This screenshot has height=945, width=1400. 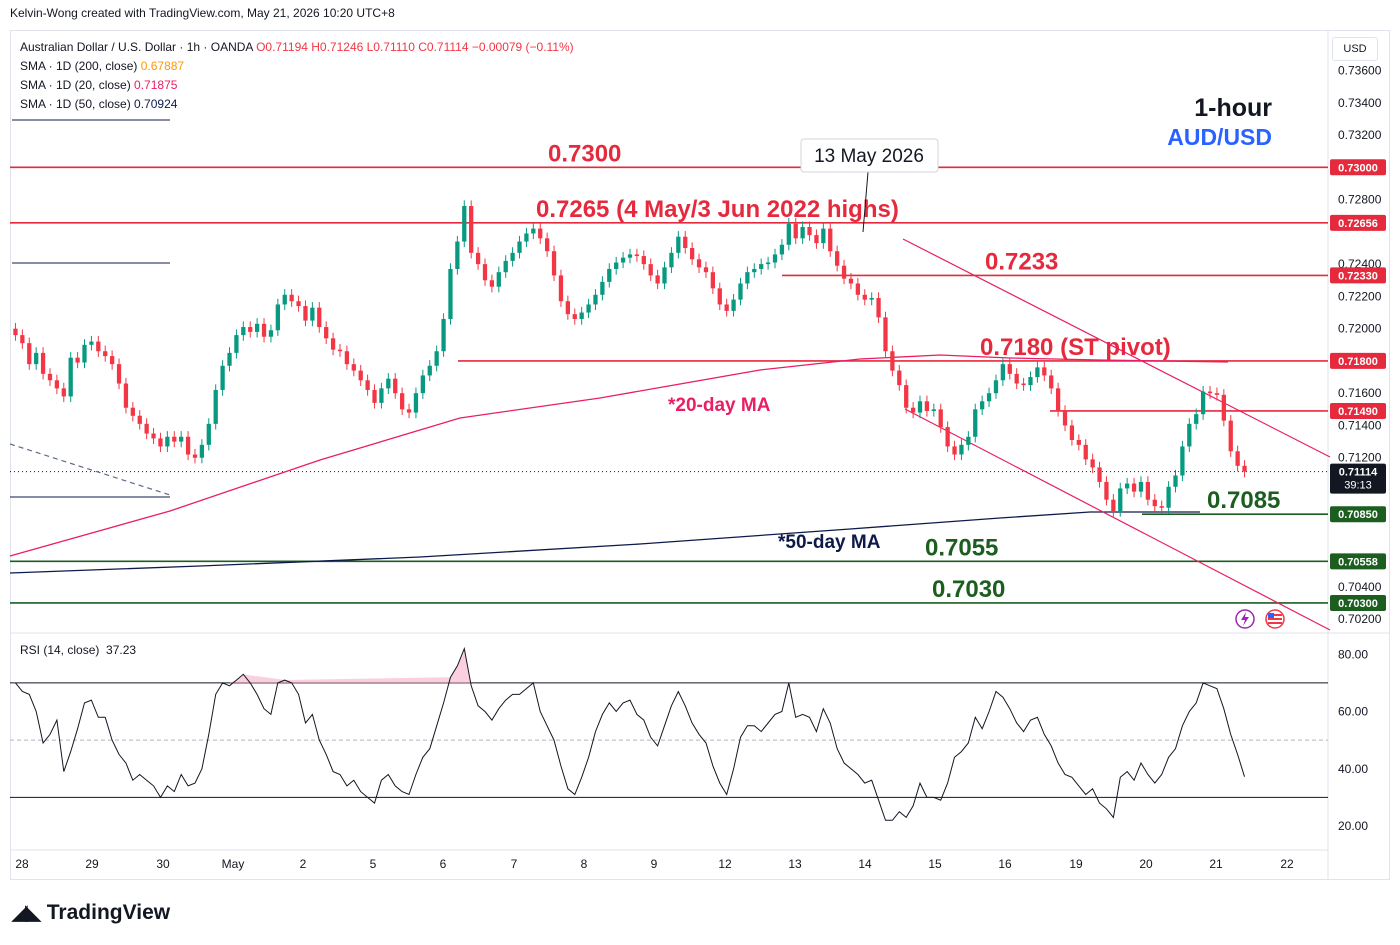 I want to click on level-text: 0.7085, so click(x=1243, y=500).